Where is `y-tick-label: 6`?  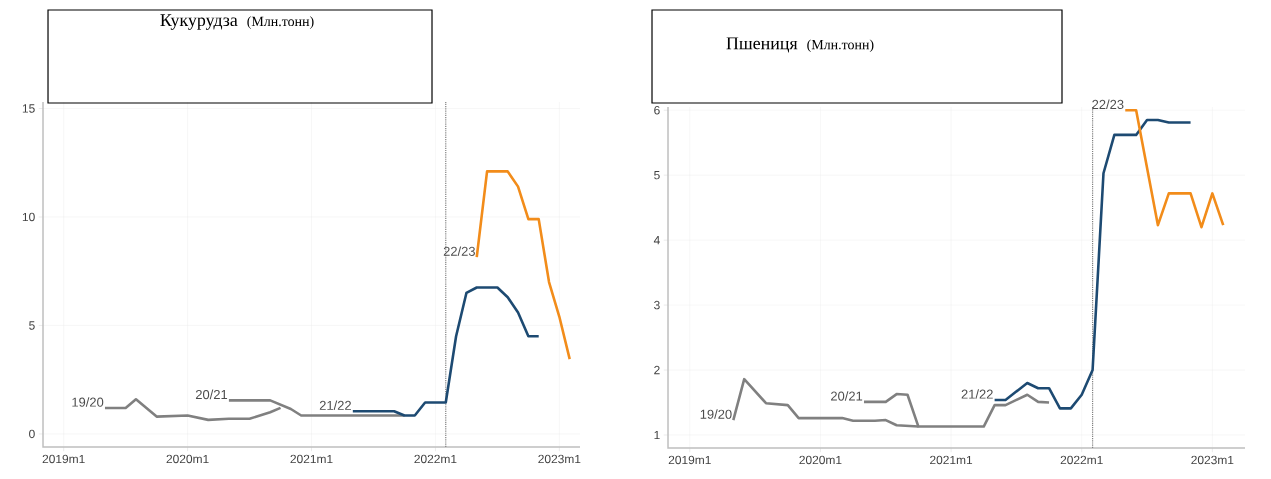 y-tick-label: 6 is located at coordinates (657, 110).